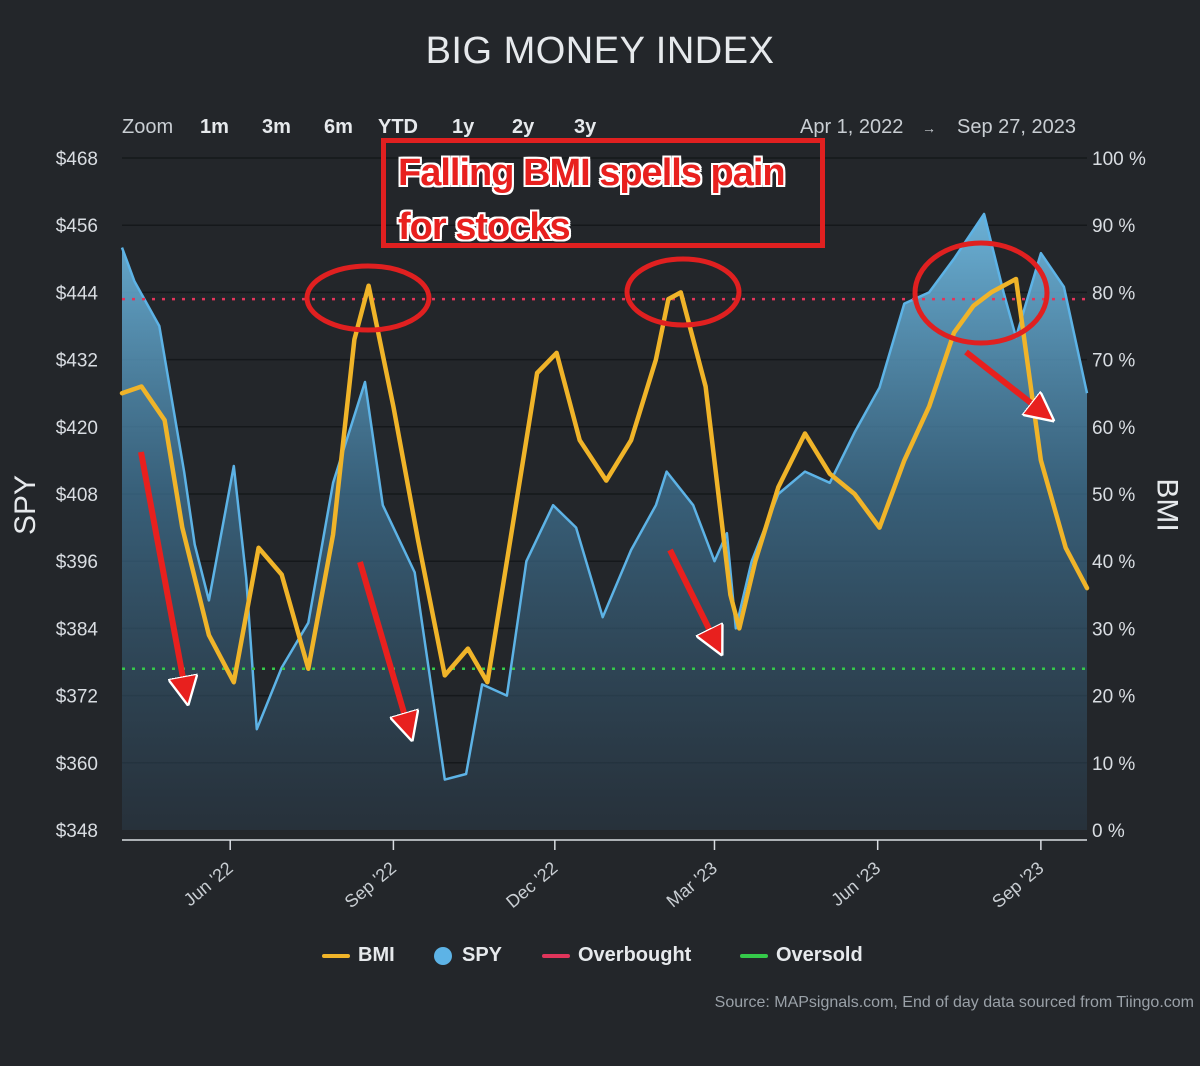 The height and width of the screenshot is (1066, 1200). What do you see at coordinates (754, 955) in the screenshot?
I see `legend-oversold-swatch` at bounding box center [754, 955].